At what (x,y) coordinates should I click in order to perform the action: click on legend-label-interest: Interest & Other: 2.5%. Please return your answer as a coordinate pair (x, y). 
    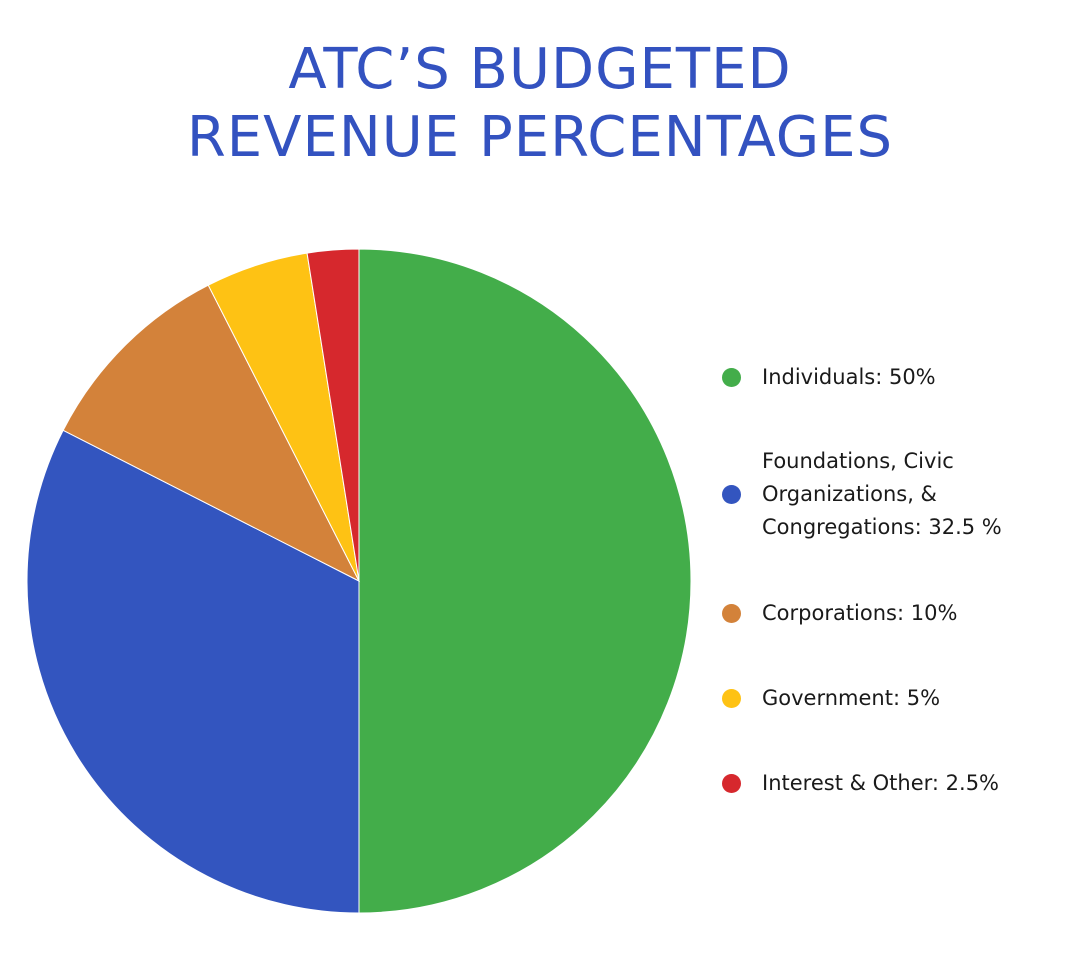
    Looking at the image, I should click on (881, 783).